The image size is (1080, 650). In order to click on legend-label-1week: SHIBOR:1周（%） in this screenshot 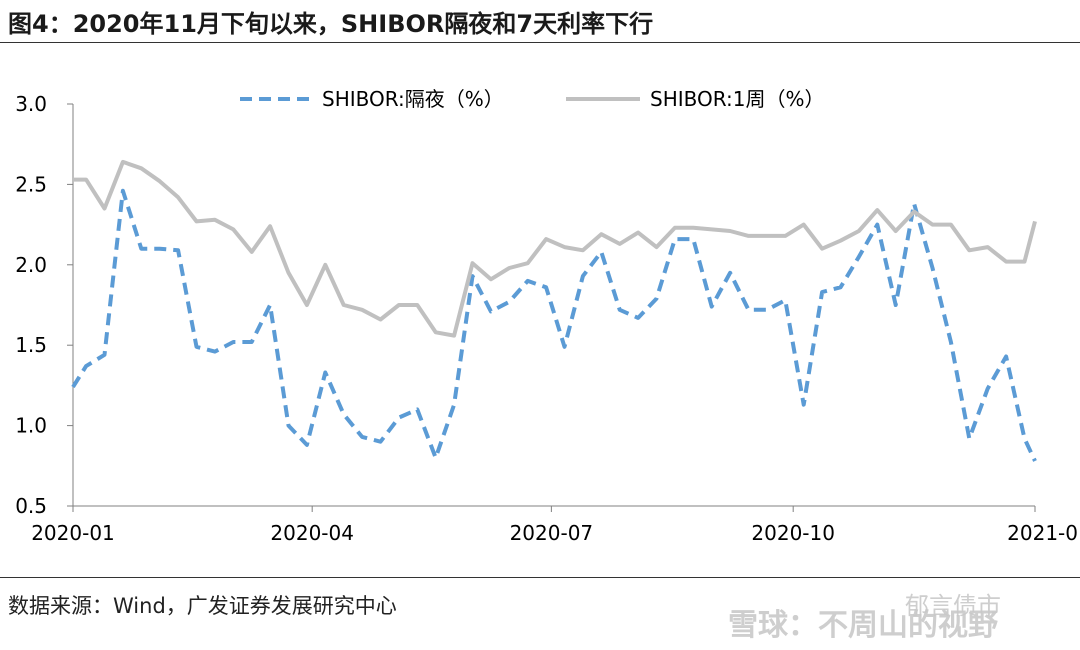, I will do `click(737, 99)`.